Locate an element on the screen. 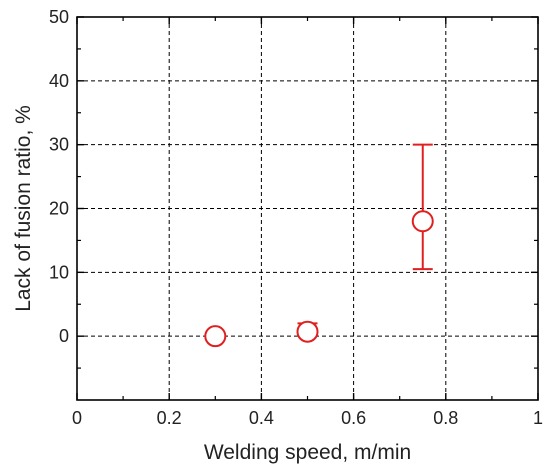  x-tick-label: 0.4 is located at coordinates (261, 418).